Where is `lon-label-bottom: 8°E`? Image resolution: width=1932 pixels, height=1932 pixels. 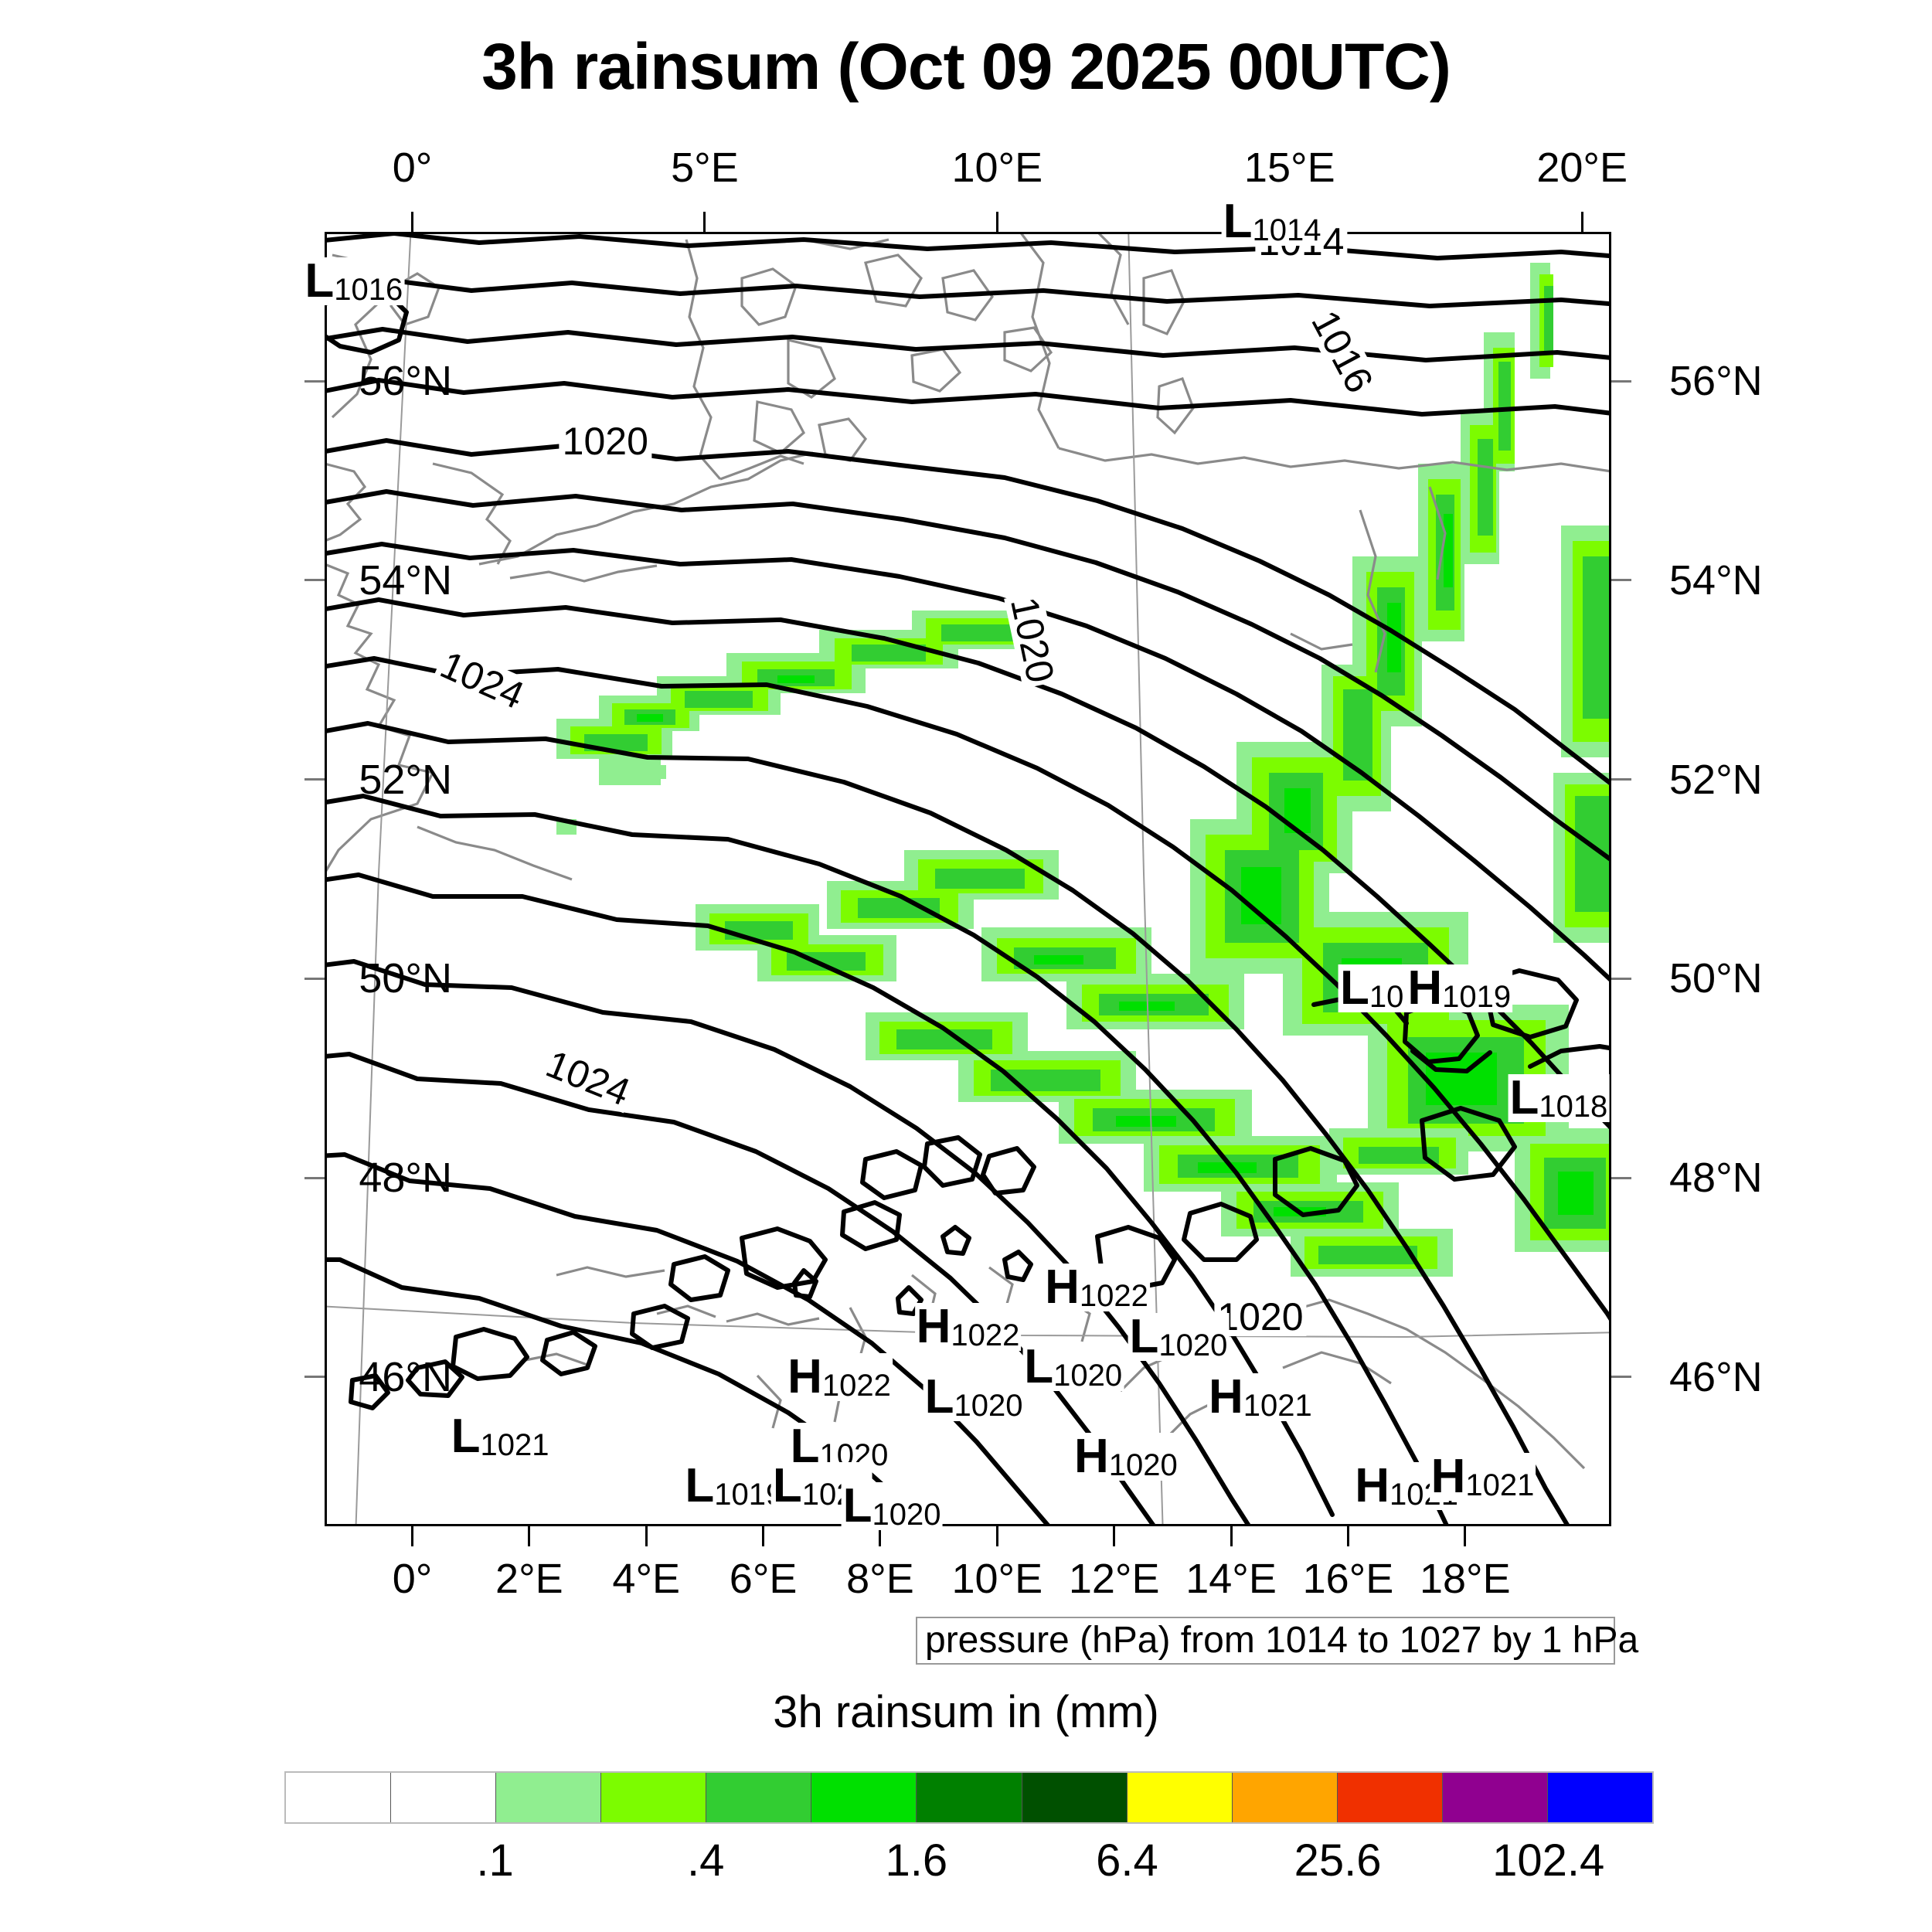 lon-label-bottom: 8°E is located at coordinates (880, 1579).